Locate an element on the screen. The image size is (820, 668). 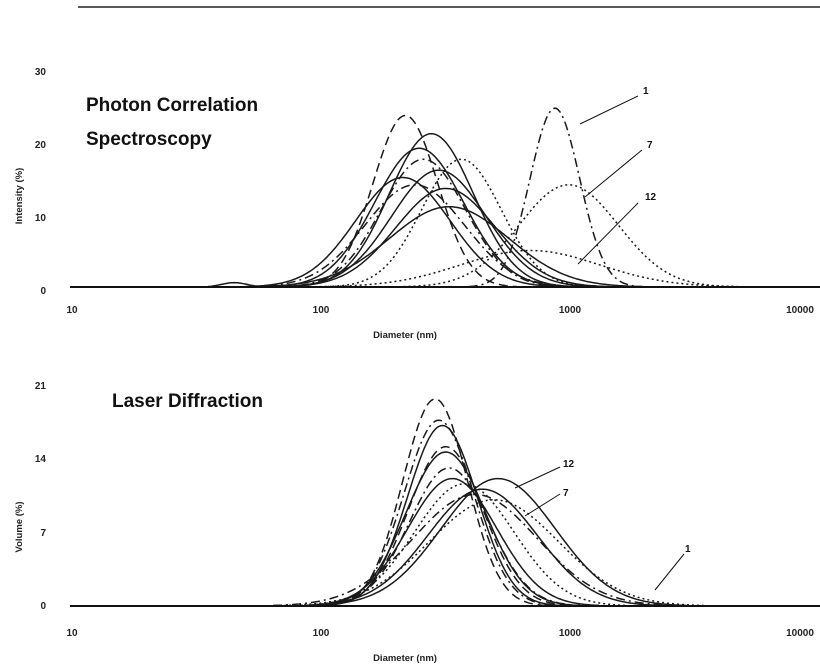
ld-y-tick-label: 7 is located at coordinates (43, 533).